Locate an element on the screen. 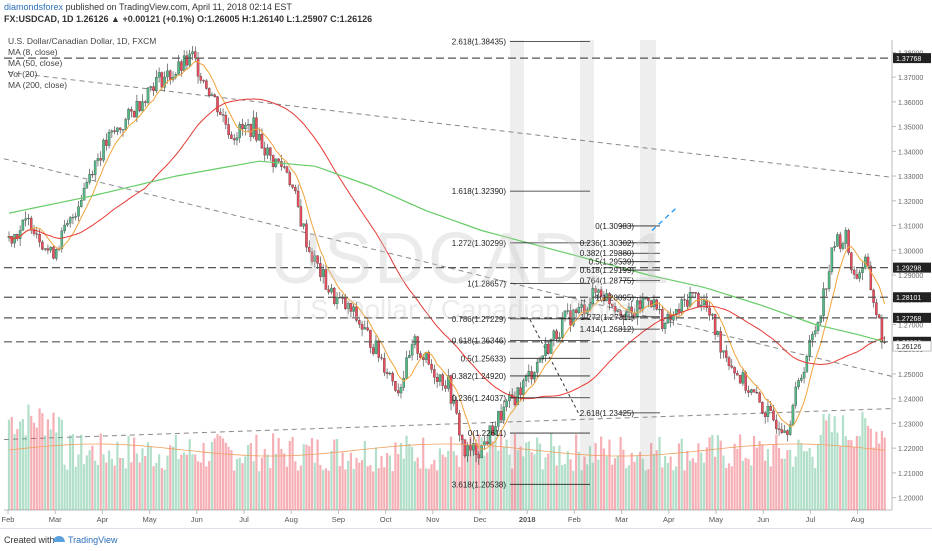  y-tick-label: 1.21000 is located at coordinates (910, 474).